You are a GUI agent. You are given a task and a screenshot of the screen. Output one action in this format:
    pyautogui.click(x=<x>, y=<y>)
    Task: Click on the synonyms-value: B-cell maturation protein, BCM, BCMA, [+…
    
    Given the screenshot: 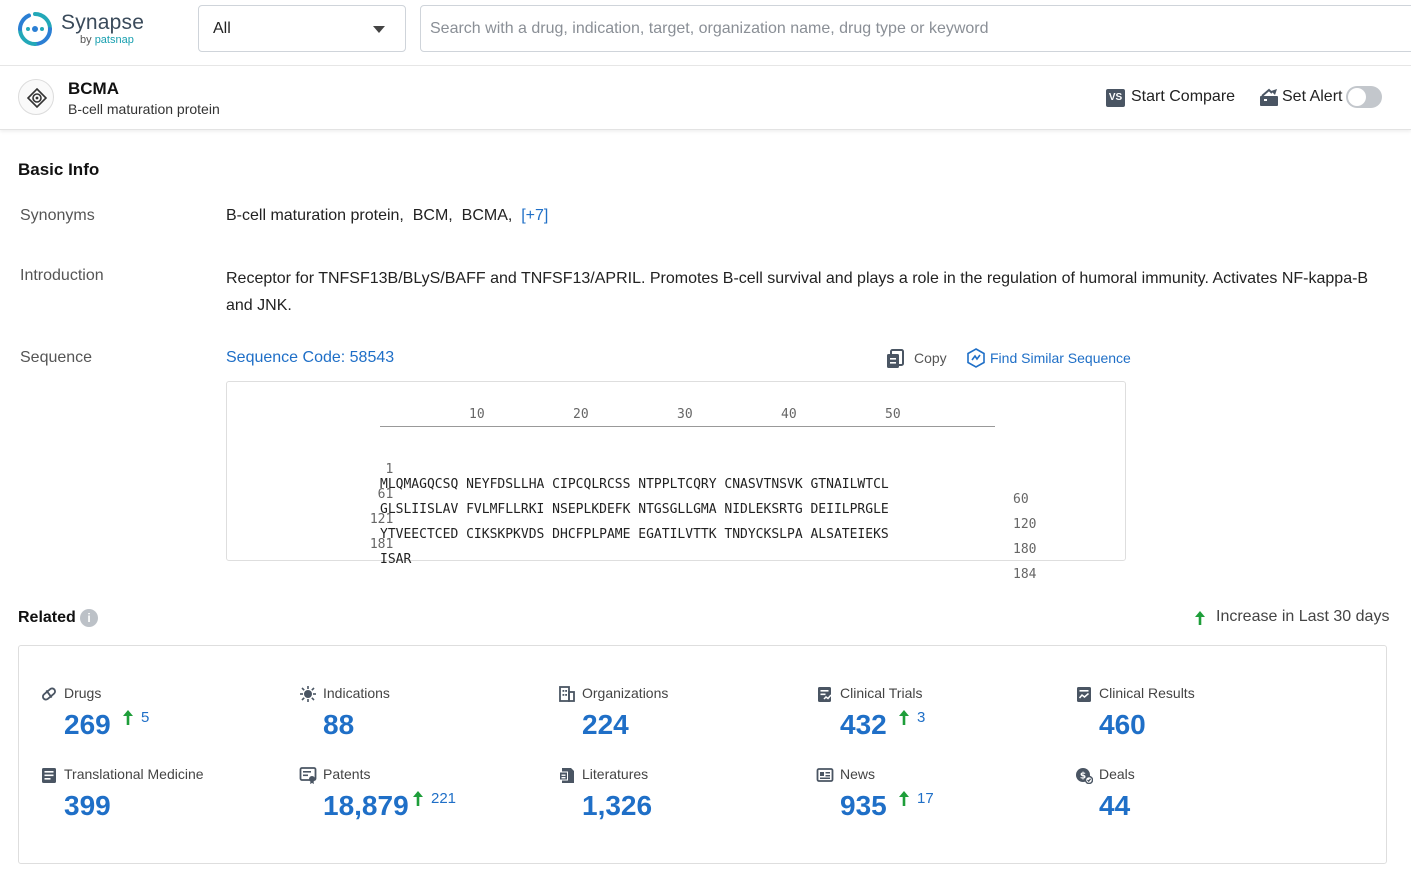 What is the action you would take?
    pyautogui.click(x=387, y=216)
    